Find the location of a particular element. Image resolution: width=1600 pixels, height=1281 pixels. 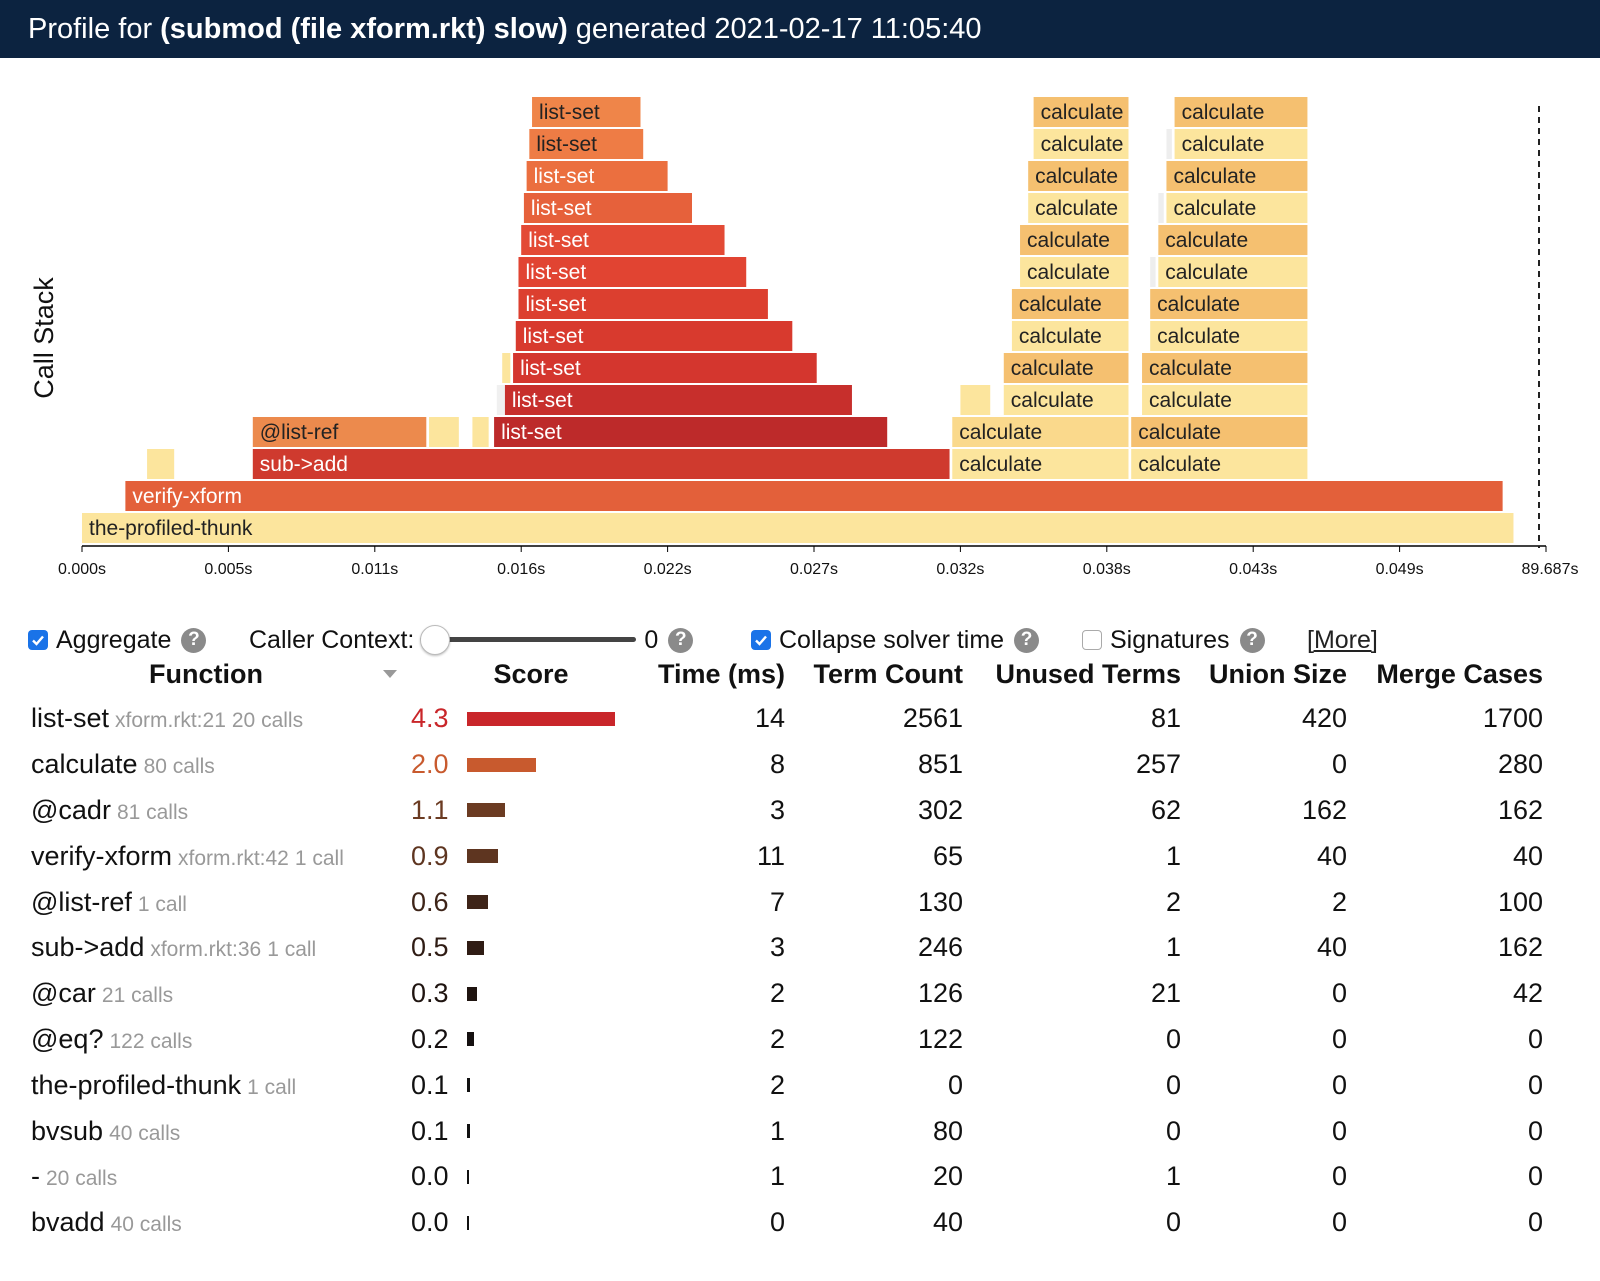

caller-context-help-icon: ? is located at coordinates (681, 640).